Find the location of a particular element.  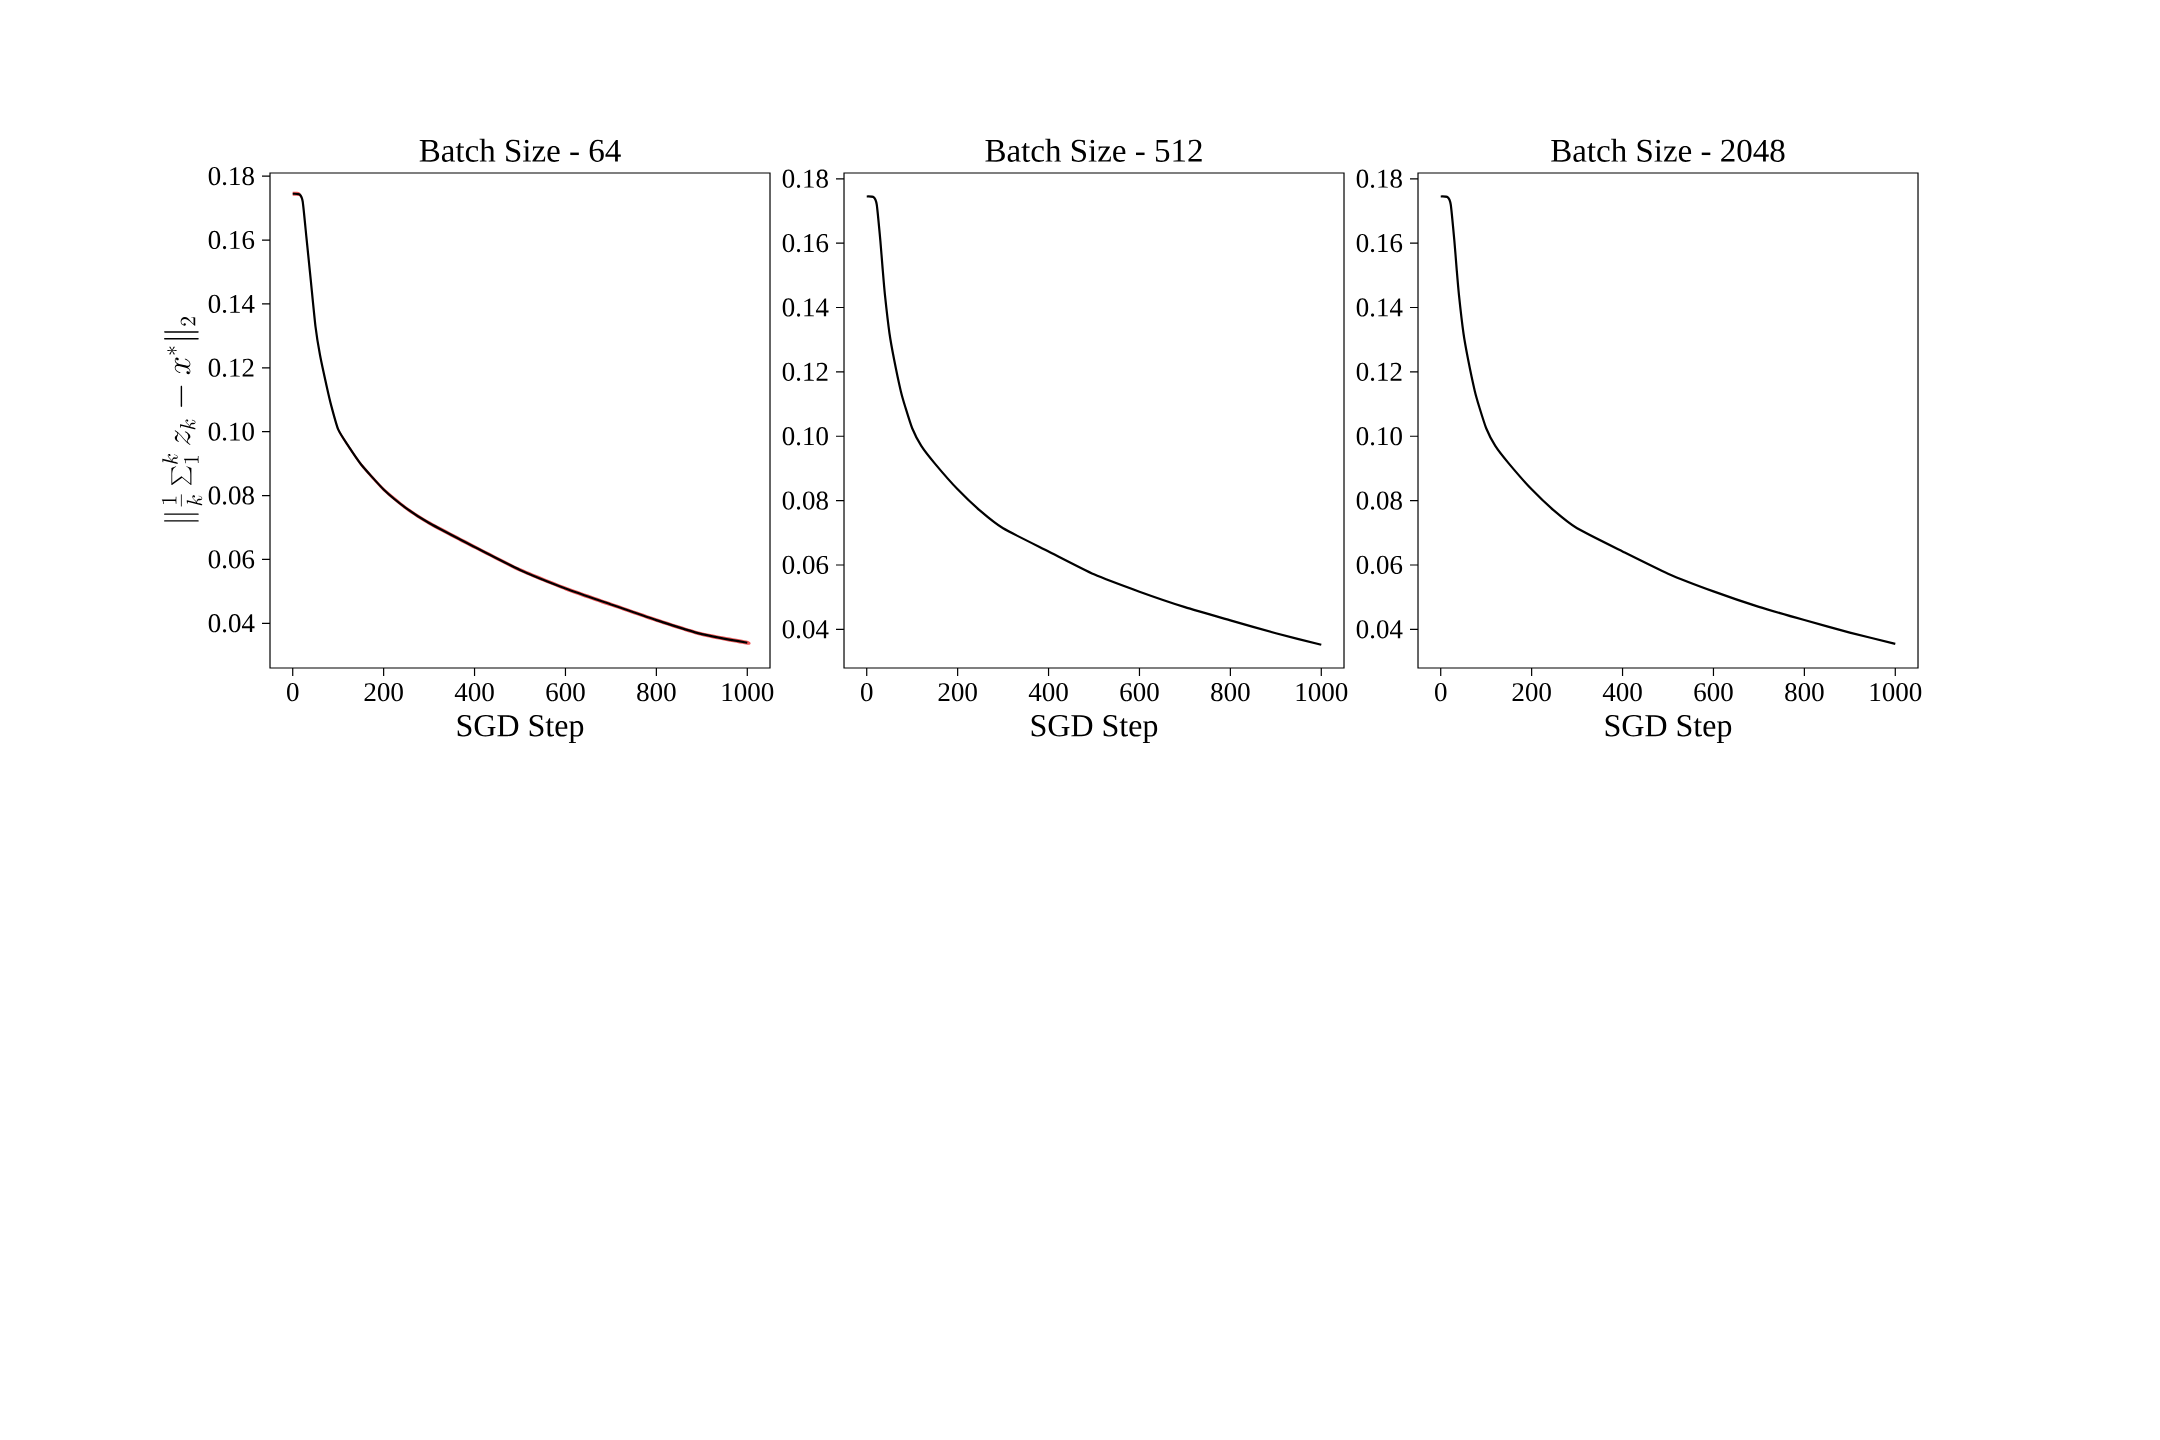

y-axis-title: $\|\frac{1}{k}\sum_1^k z_k - x^*\|_2$ is located at coordinates (182, 419).